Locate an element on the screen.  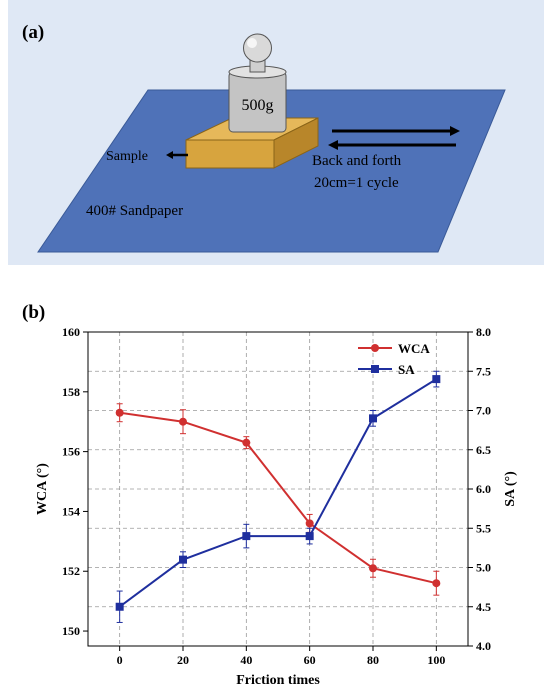
sample-arrow-head is located at coordinates (169, 155).